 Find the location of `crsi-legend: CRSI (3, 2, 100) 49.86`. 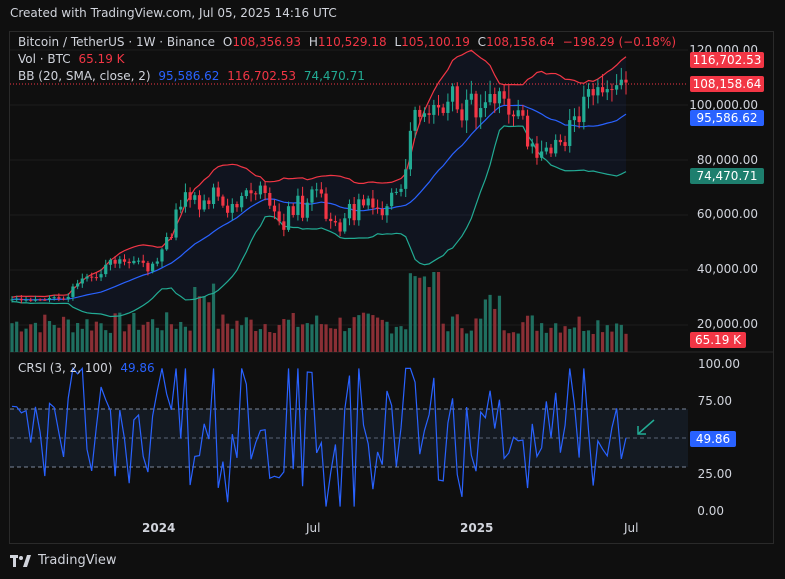

crsi-legend: CRSI (3, 2, 100) 49.86 is located at coordinates (88, 368).